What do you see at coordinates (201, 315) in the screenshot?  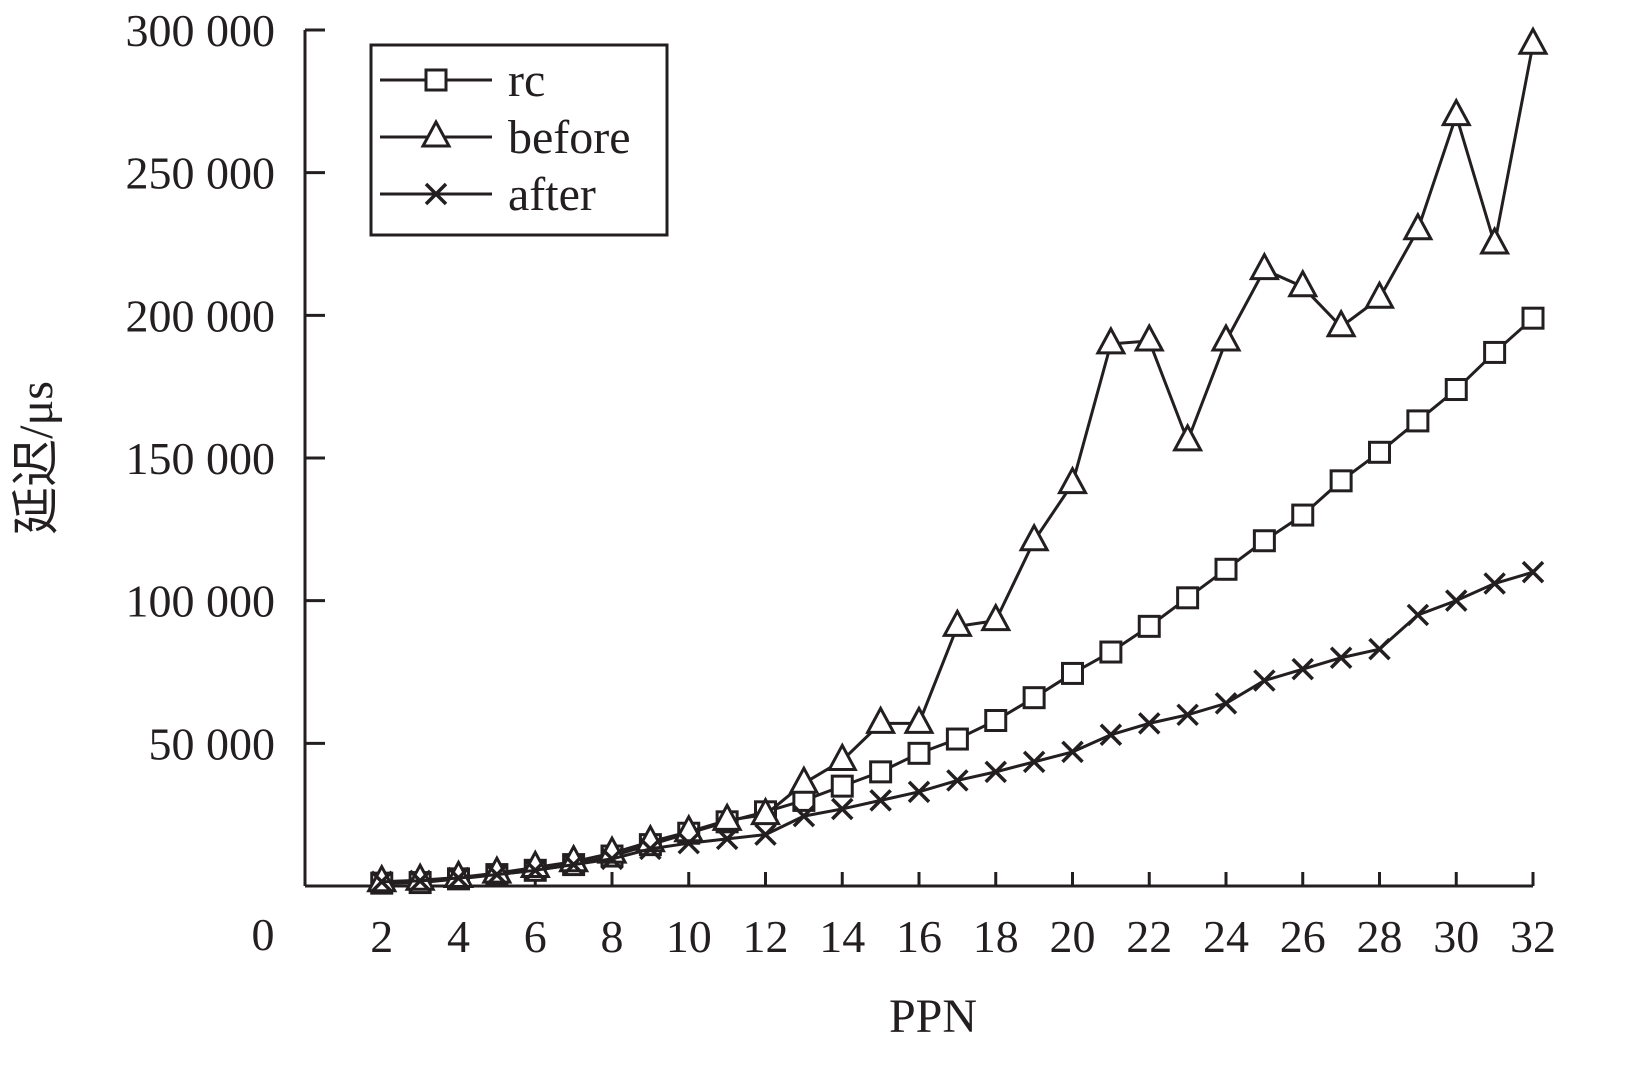 I see `y-tick-label: 200 000` at bounding box center [201, 315].